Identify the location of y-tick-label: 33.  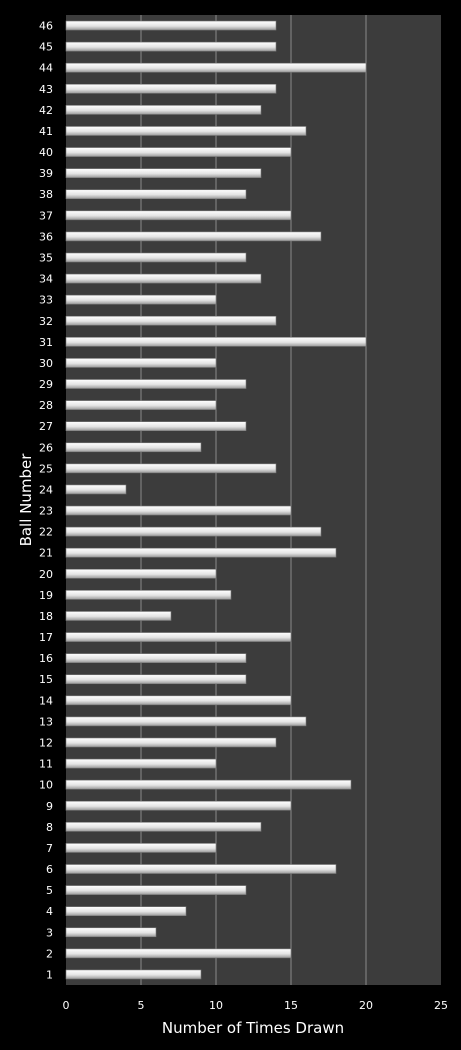
(46, 300).